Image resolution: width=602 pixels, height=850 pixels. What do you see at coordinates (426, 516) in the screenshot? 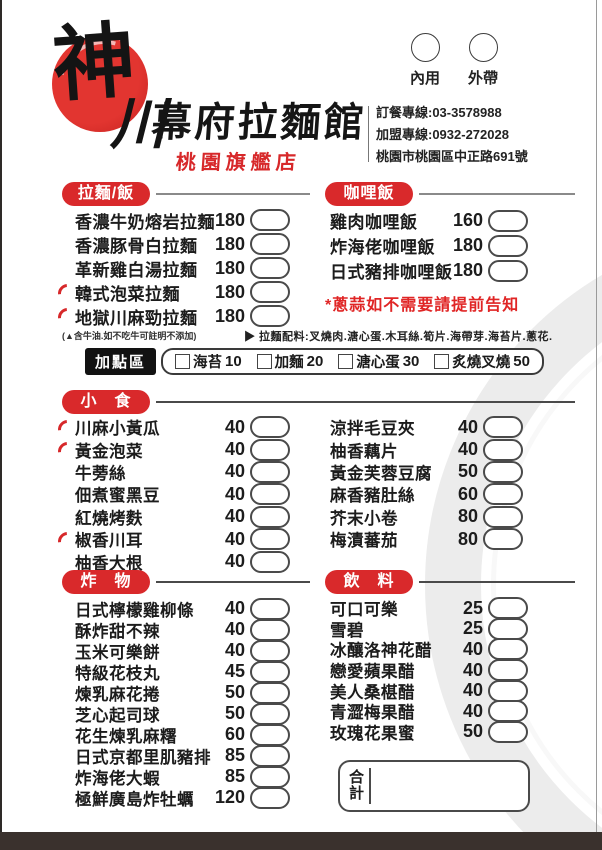
I see `menu-item-row: 芥末小卷 80` at bounding box center [426, 516].